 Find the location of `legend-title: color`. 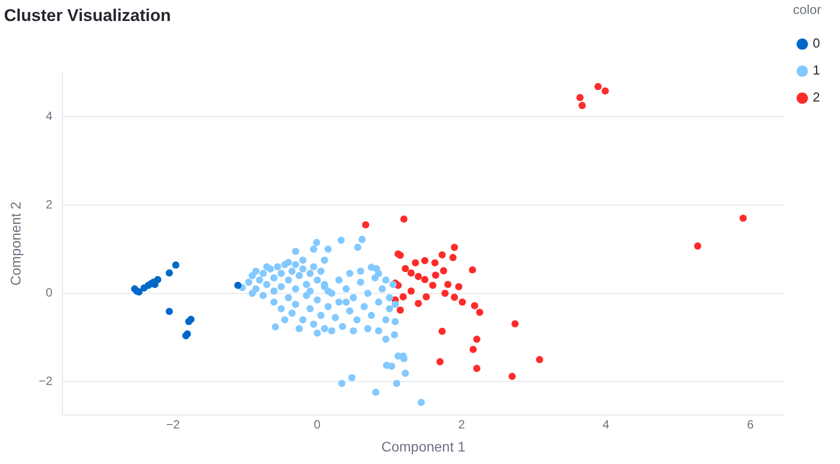

legend-title: color is located at coordinates (807, 10).